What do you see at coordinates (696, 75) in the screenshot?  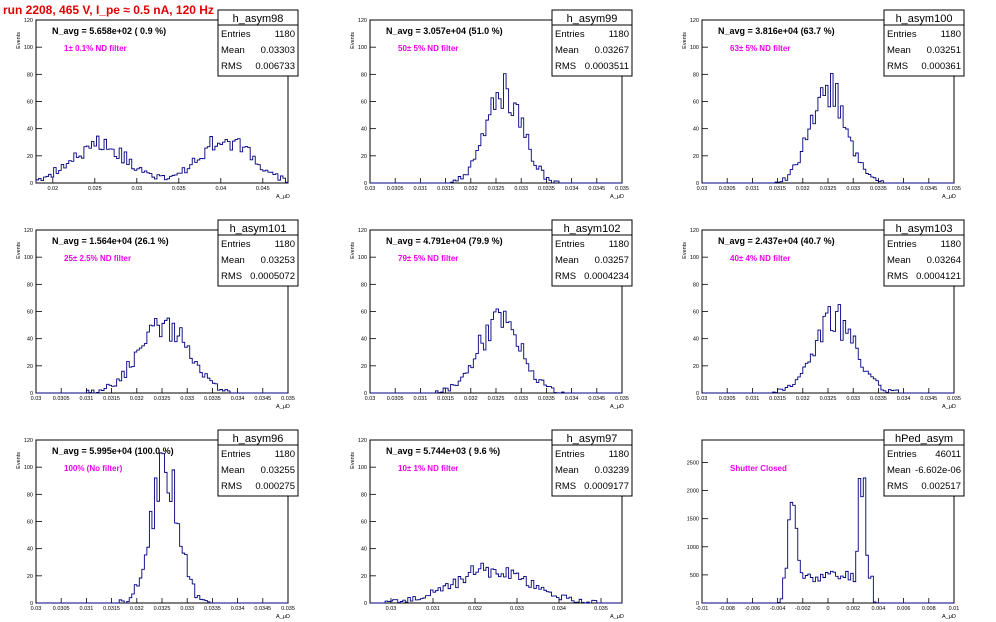 I see `y-tick-label: 80` at bounding box center [696, 75].